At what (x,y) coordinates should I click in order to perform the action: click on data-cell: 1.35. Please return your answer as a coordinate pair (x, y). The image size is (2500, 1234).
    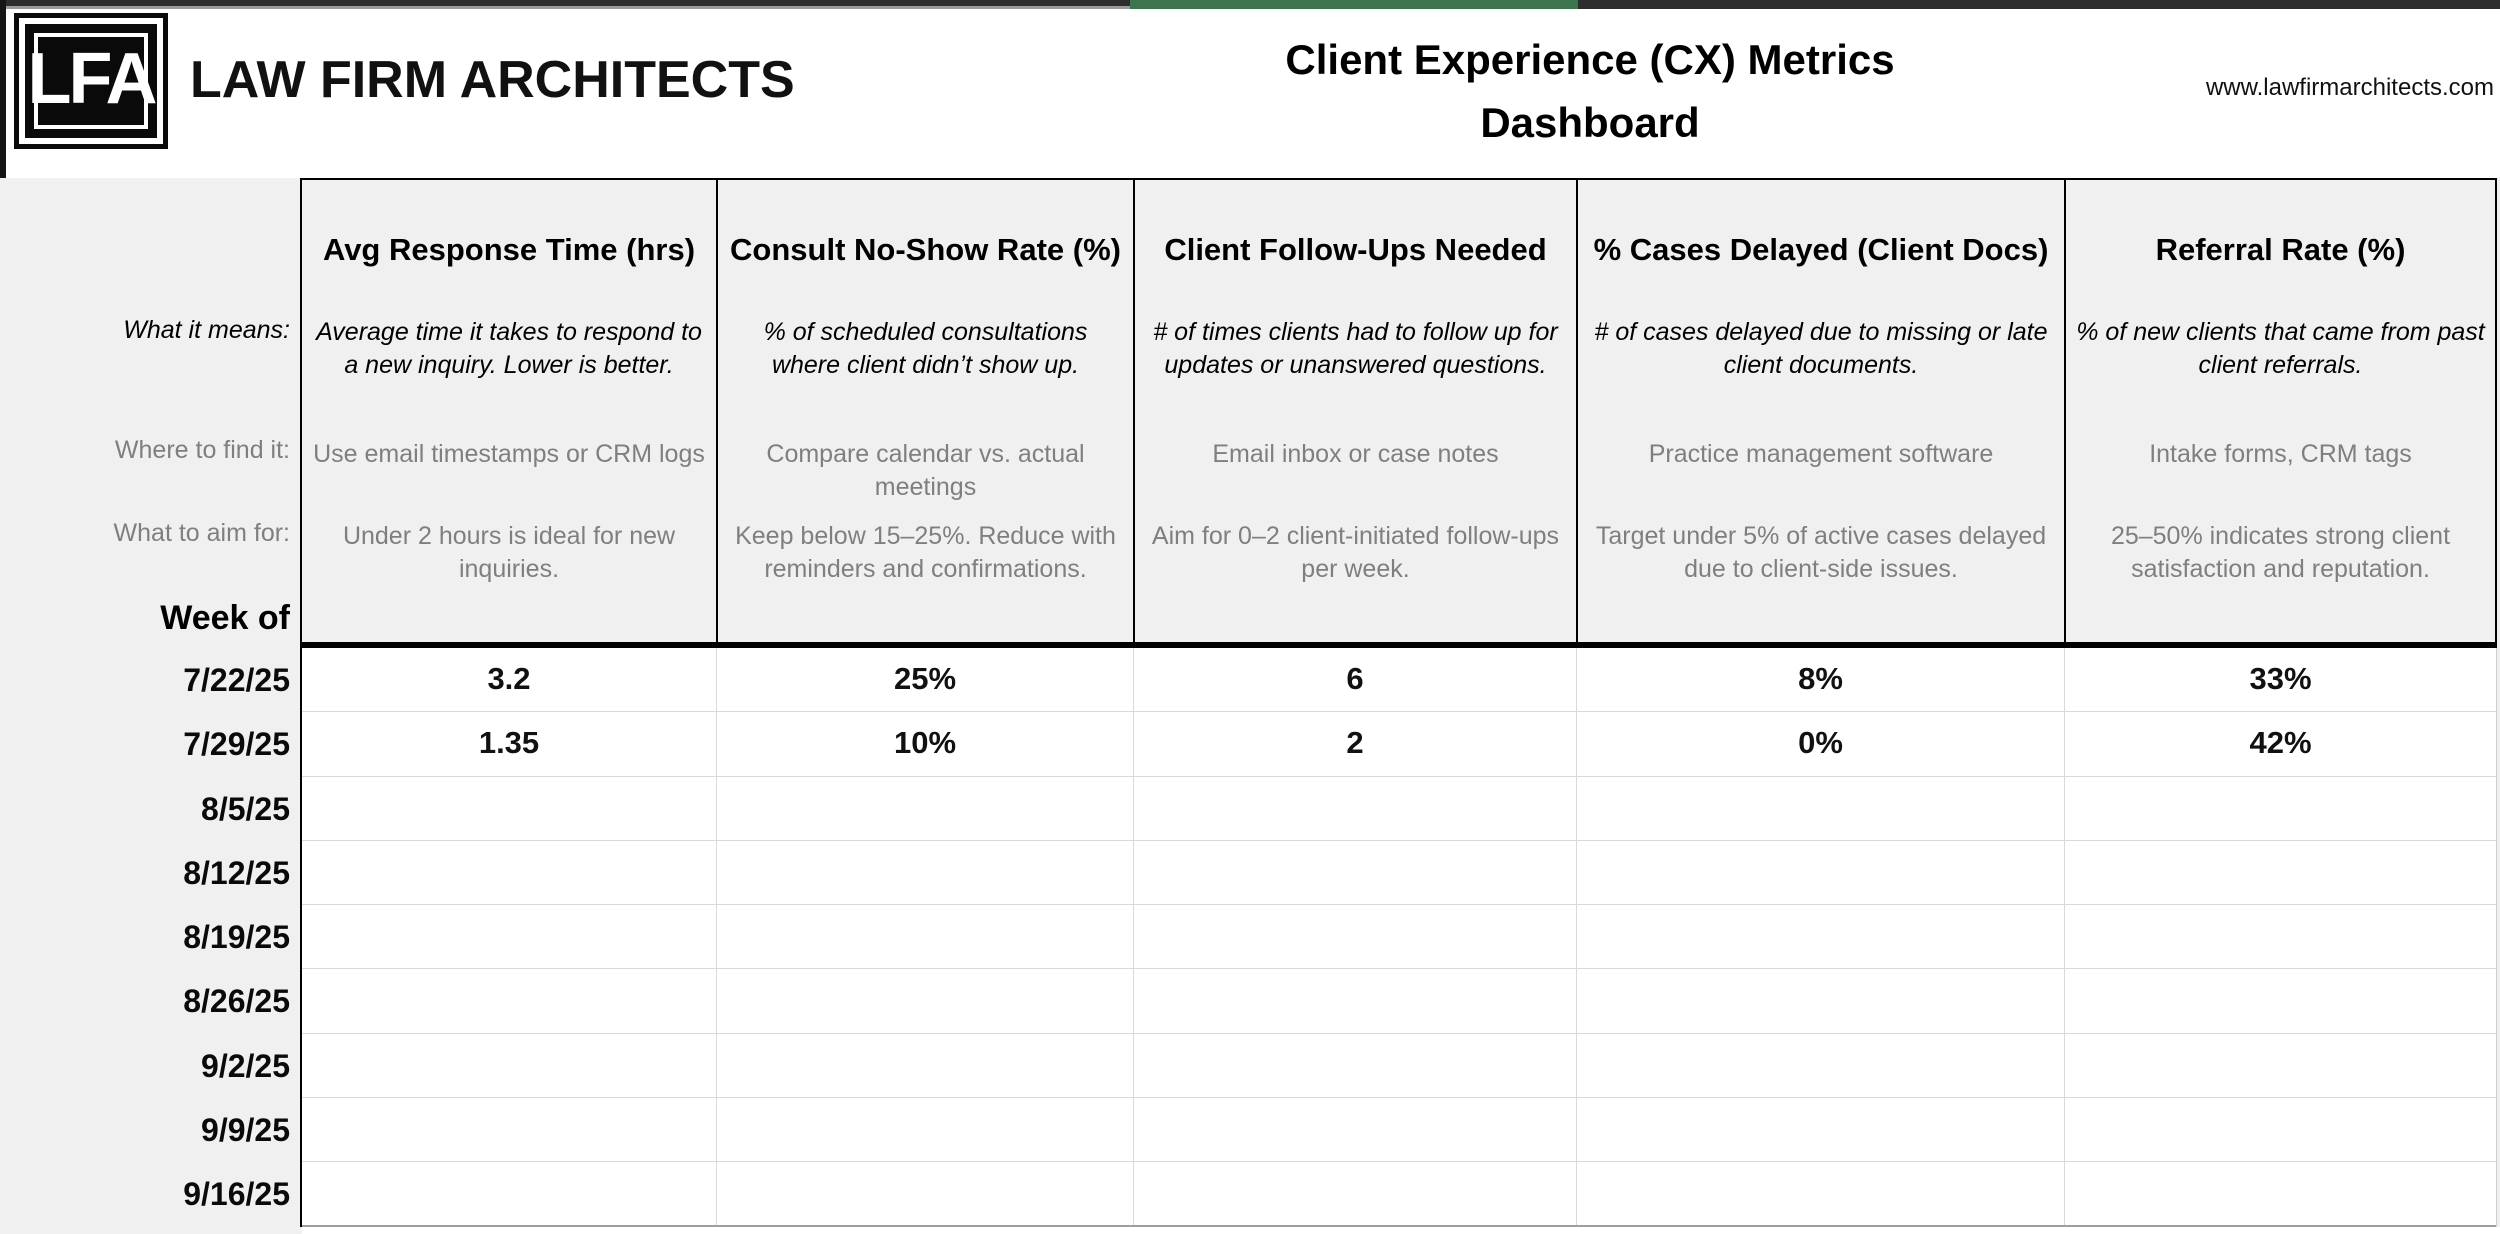
    Looking at the image, I should click on (509, 744).